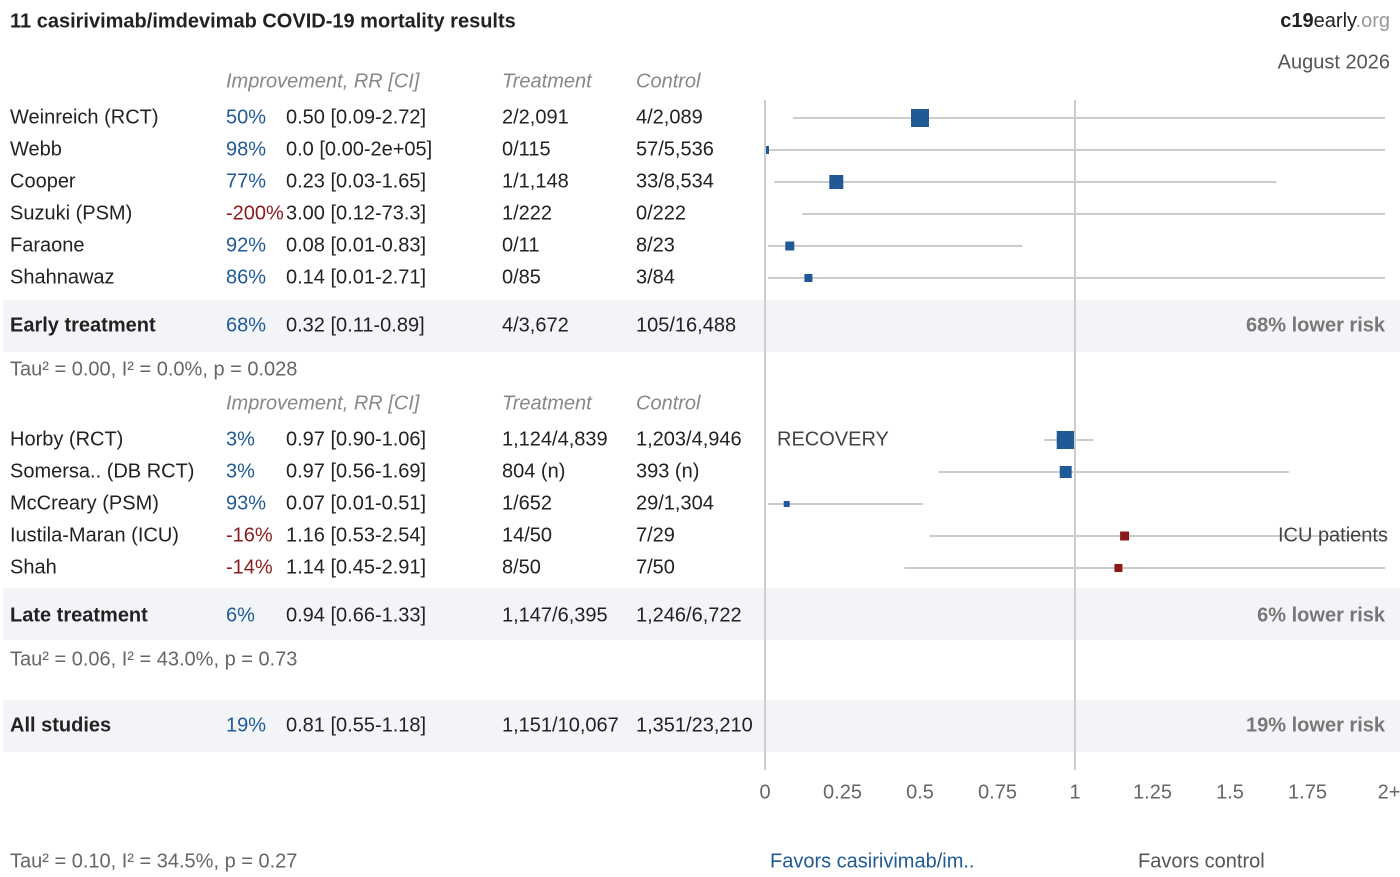 This screenshot has height=877, width=1400. I want to click on study-name: Webb, so click(36, 149).